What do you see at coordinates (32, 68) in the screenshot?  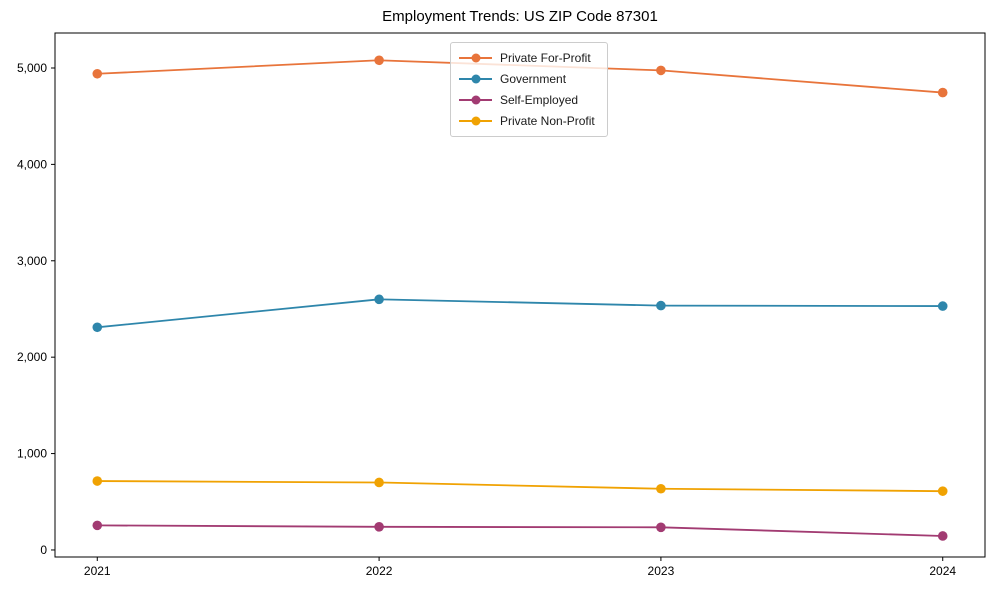 I see `y-tick-label: 5,000` at bounding box center [32, 68].